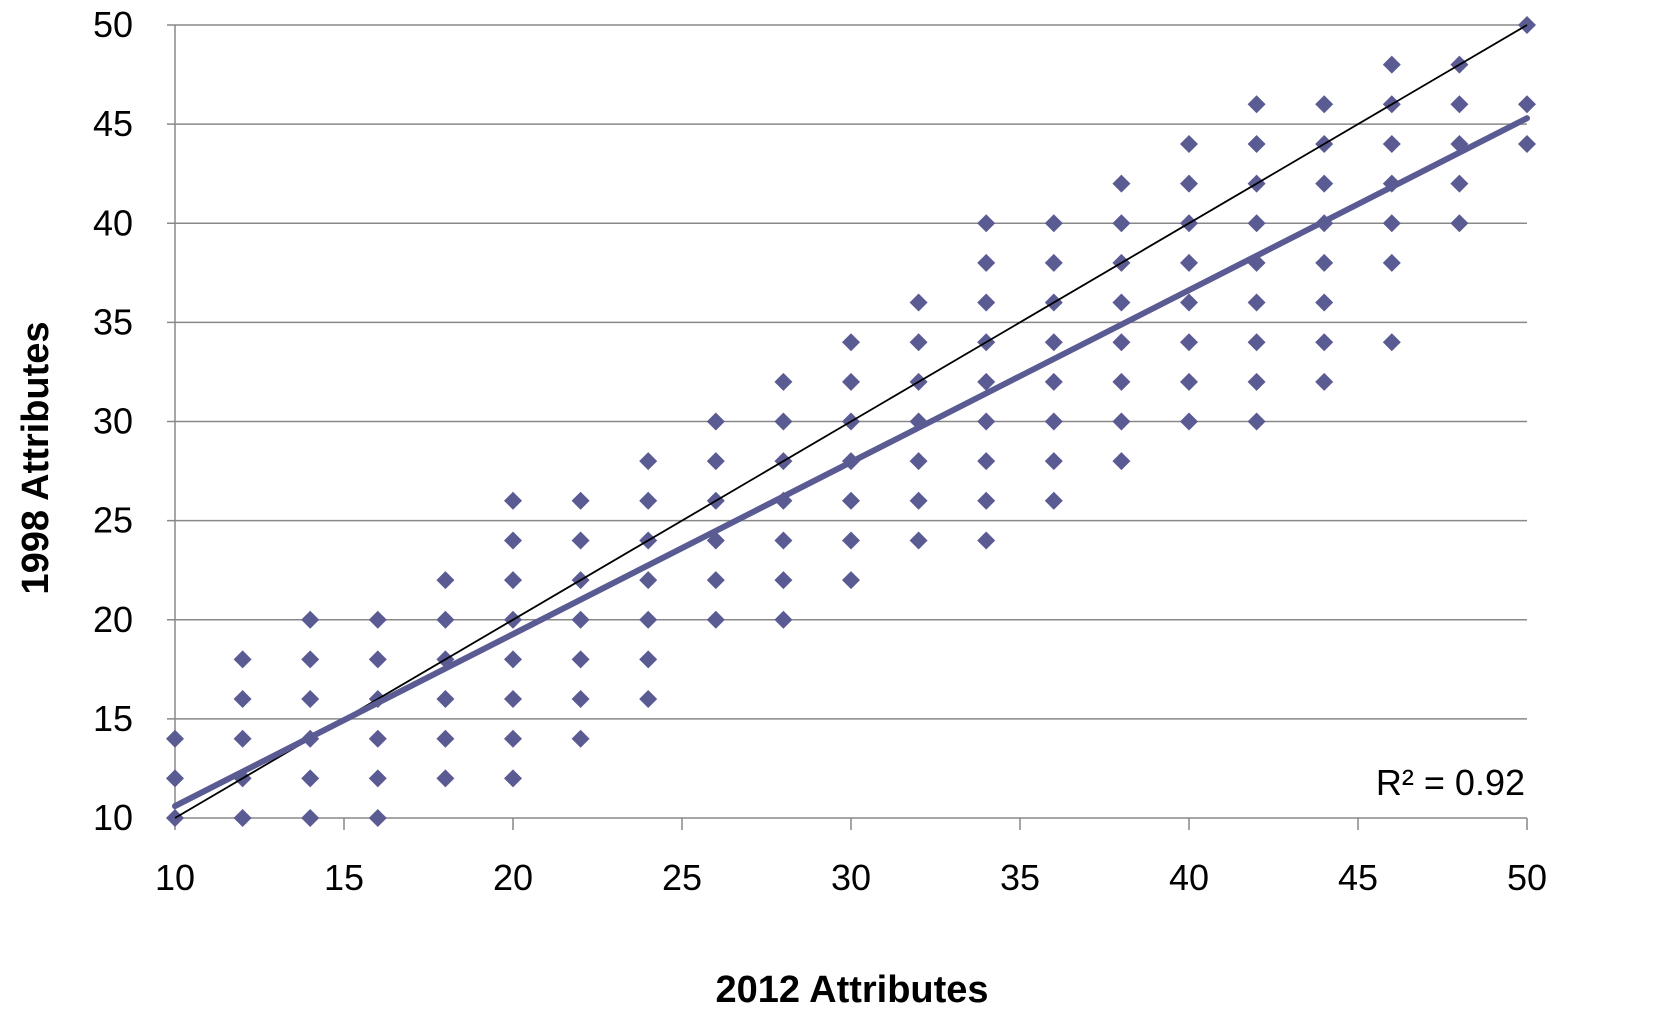  What do you see at coordinates (113, 619) in the screenshot?
I see `y-tick-label: 20` at bounding box center [113, 619].